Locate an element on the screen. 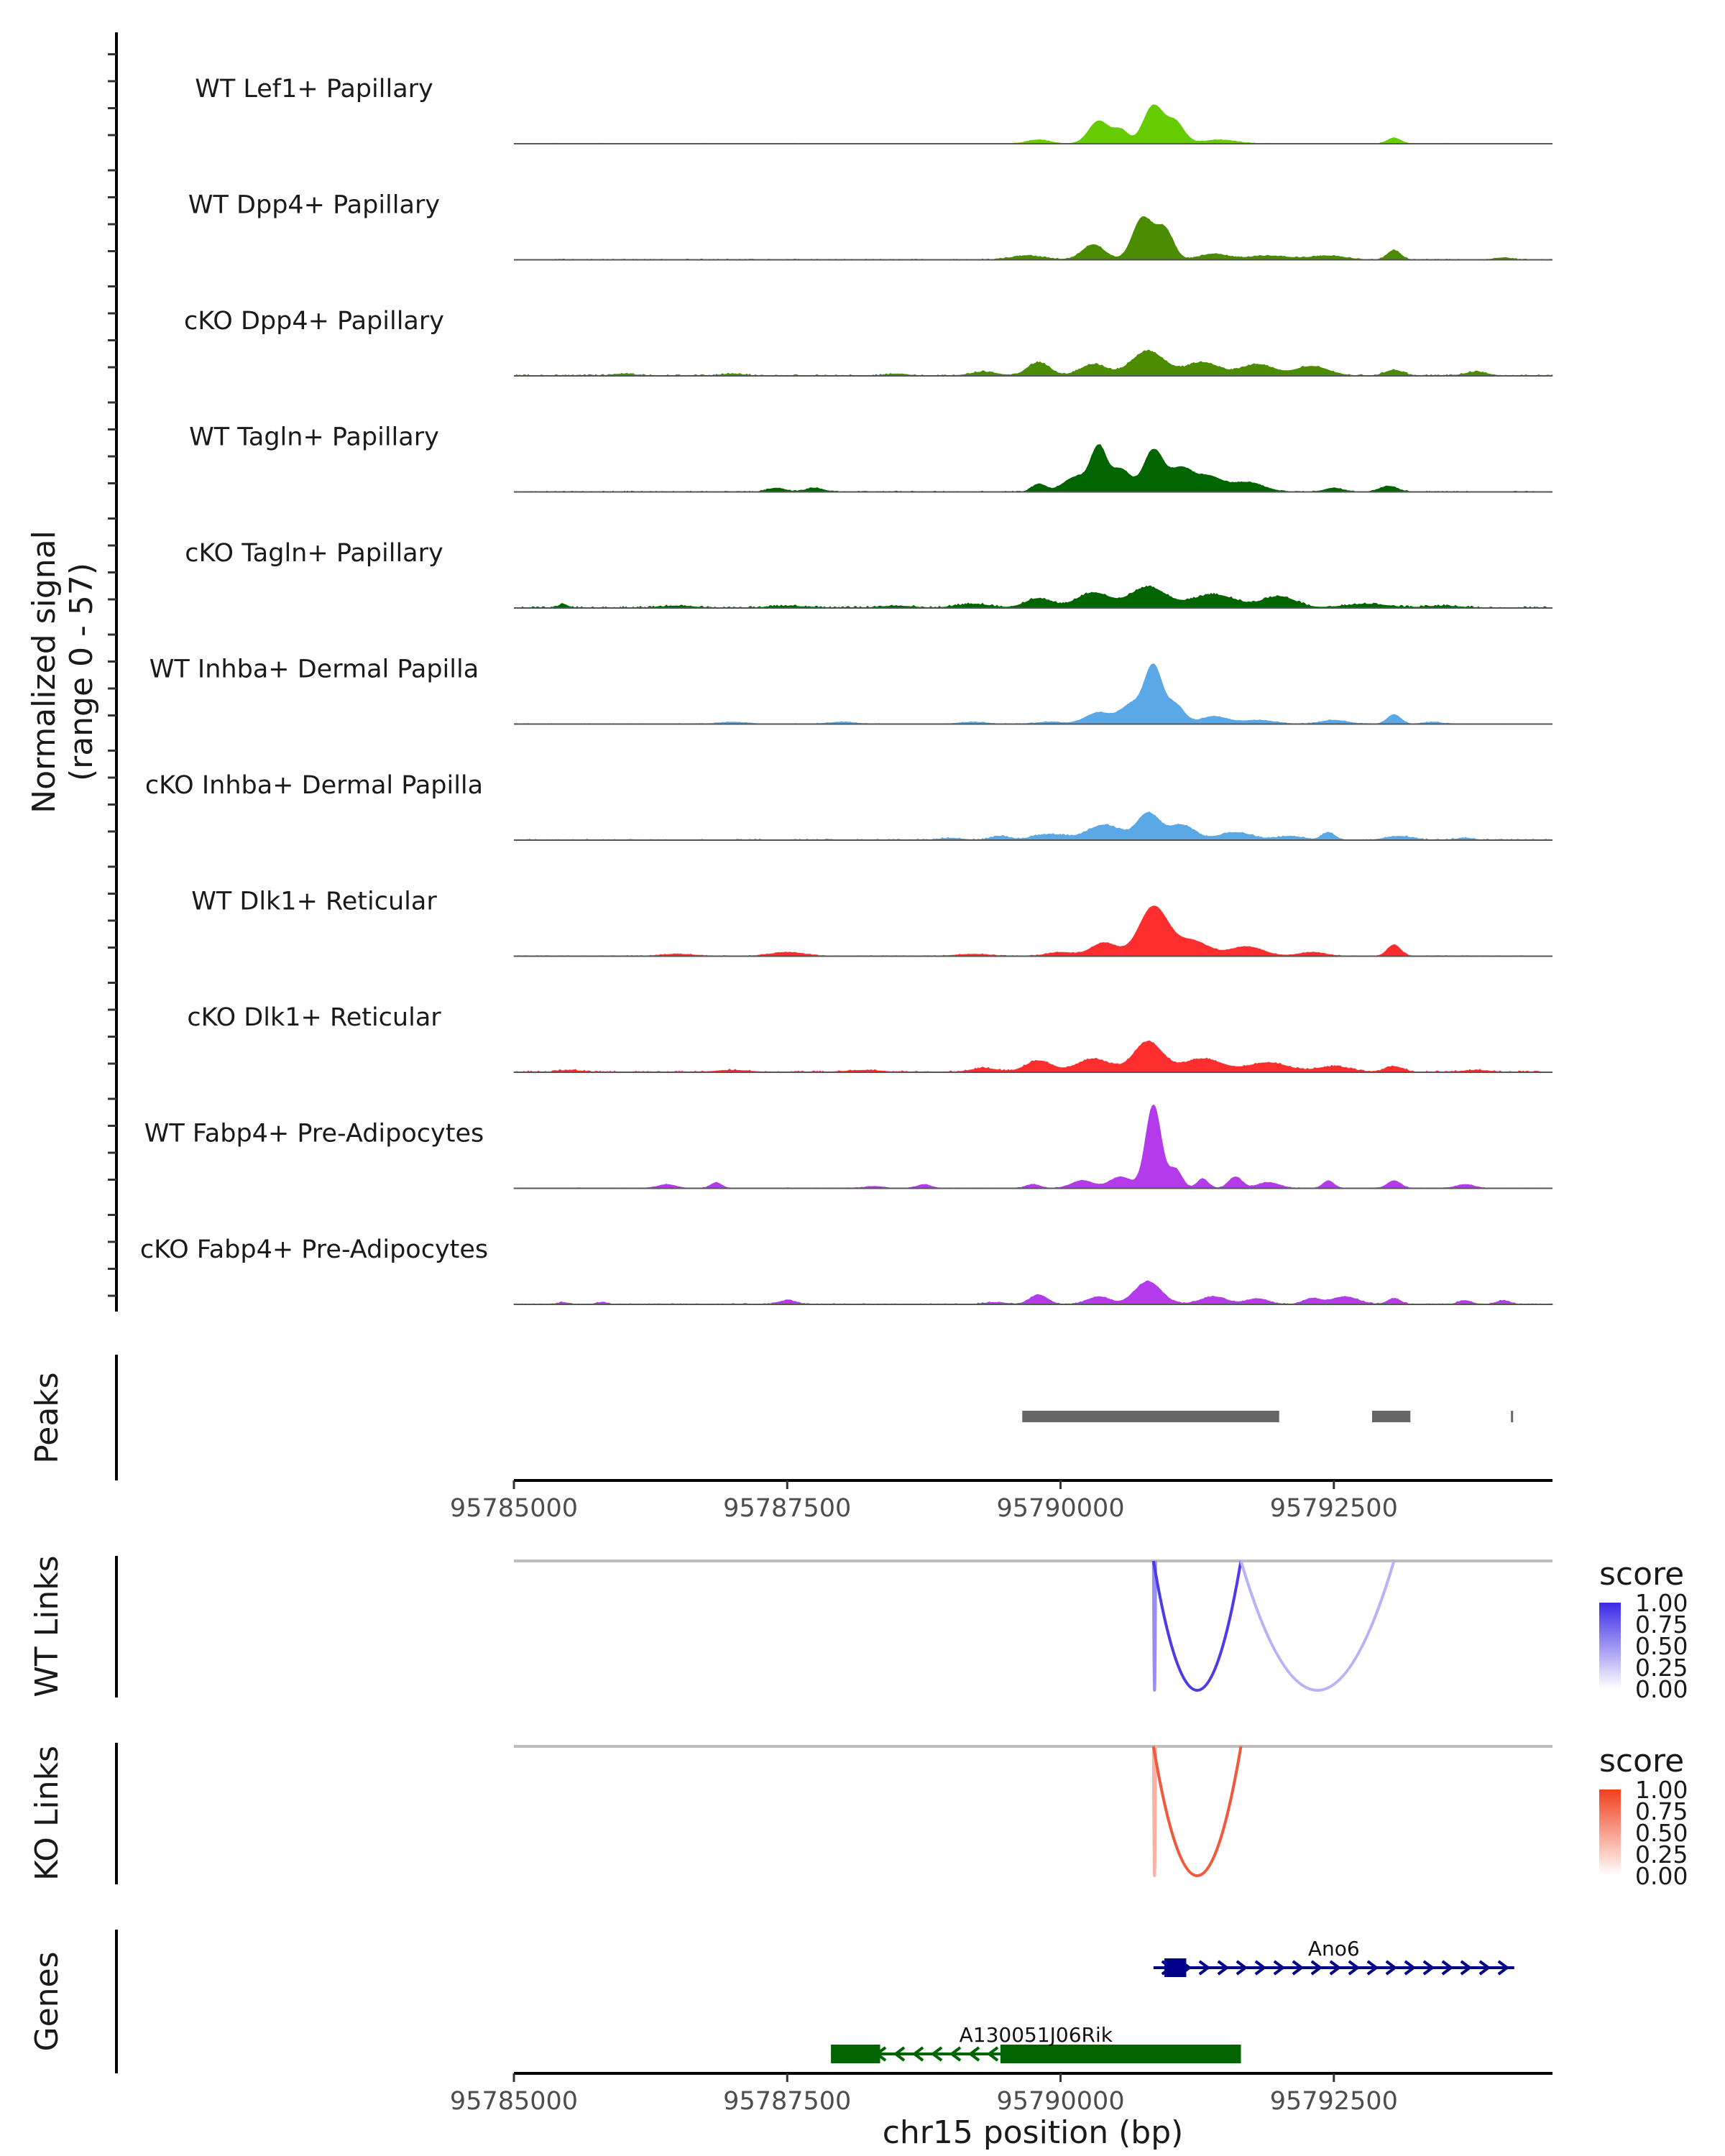 The height and width of the screenshot is (2156, 1725). coverage-track: WT Inhba+ Dermal Papilla is located at coordinates (851, 690).